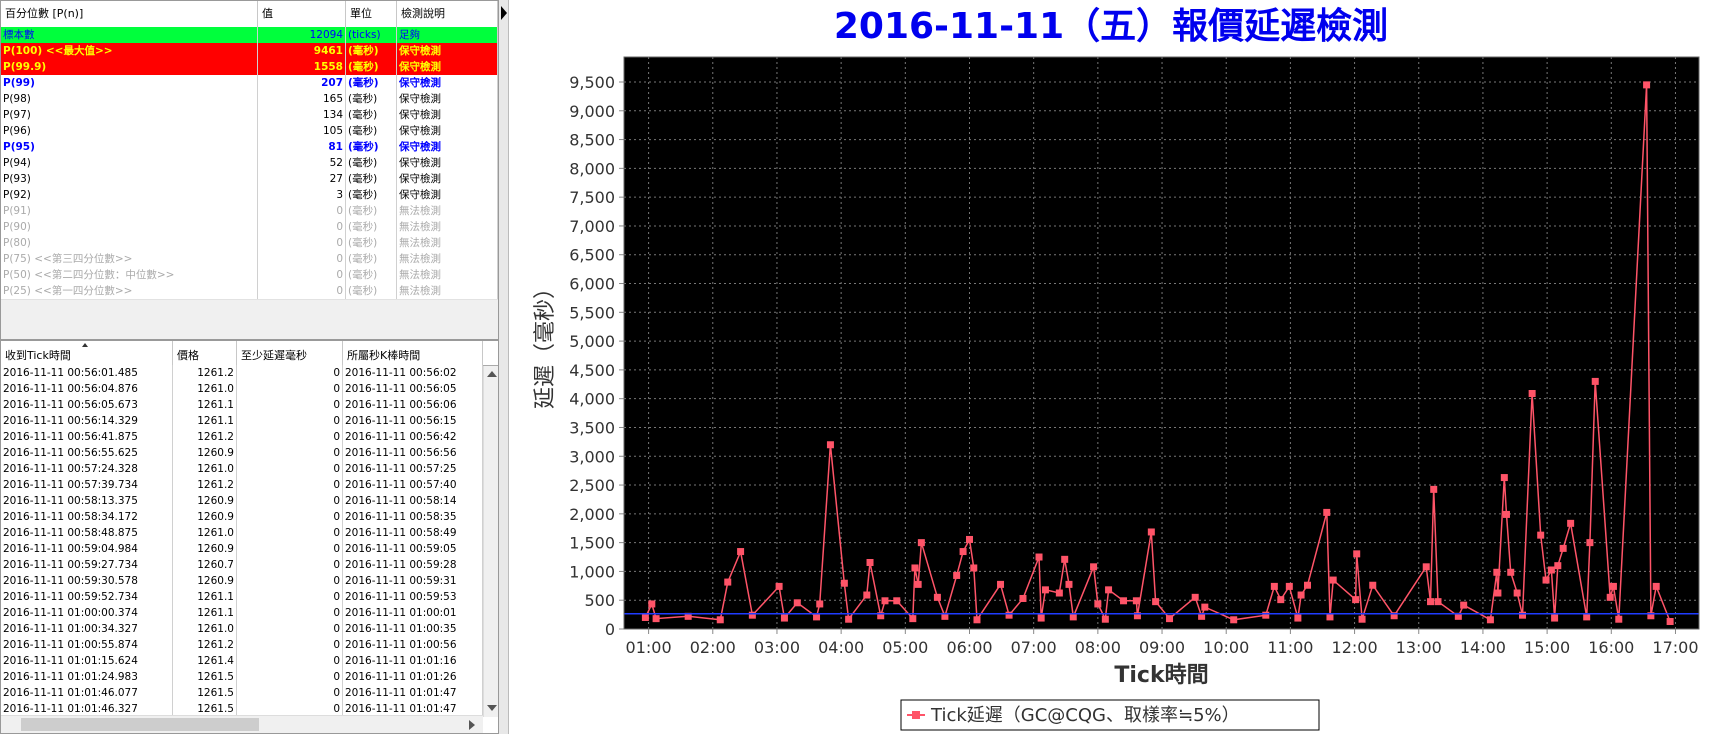  I want to click on h-scrollbar, so click(242, 724).